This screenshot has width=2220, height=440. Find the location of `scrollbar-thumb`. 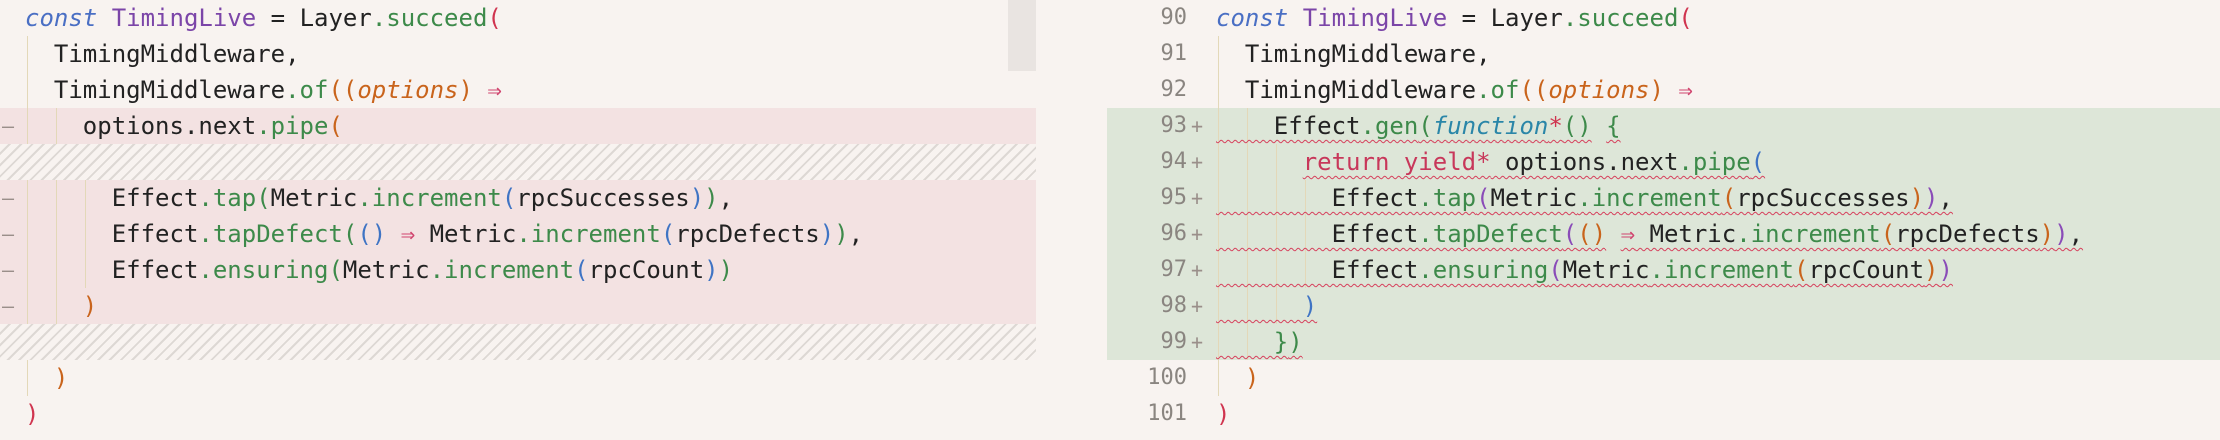

scrollbar-thumb is located at coordinates (1022, 35).